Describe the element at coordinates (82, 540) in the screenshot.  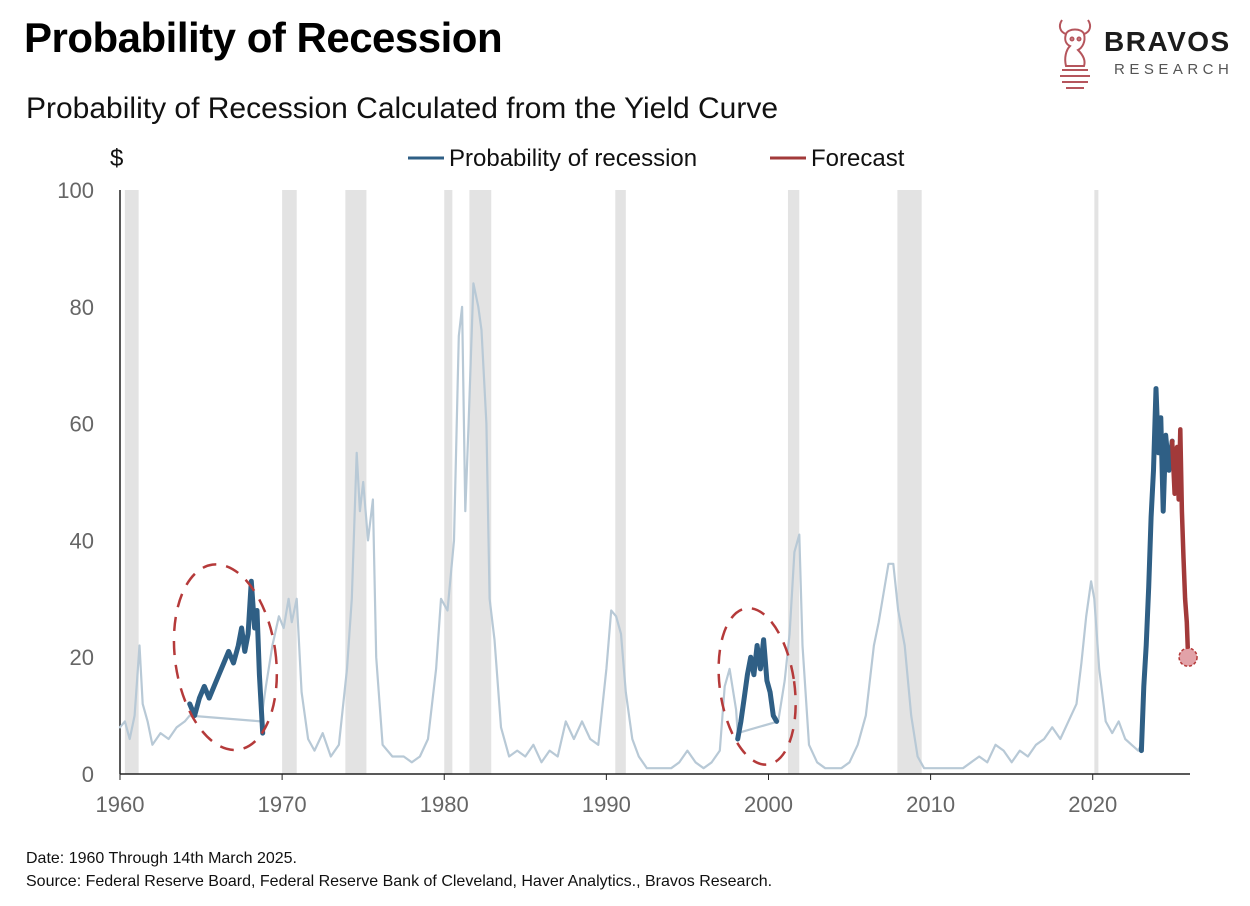
I see `y-tick-label: 40` at that location.